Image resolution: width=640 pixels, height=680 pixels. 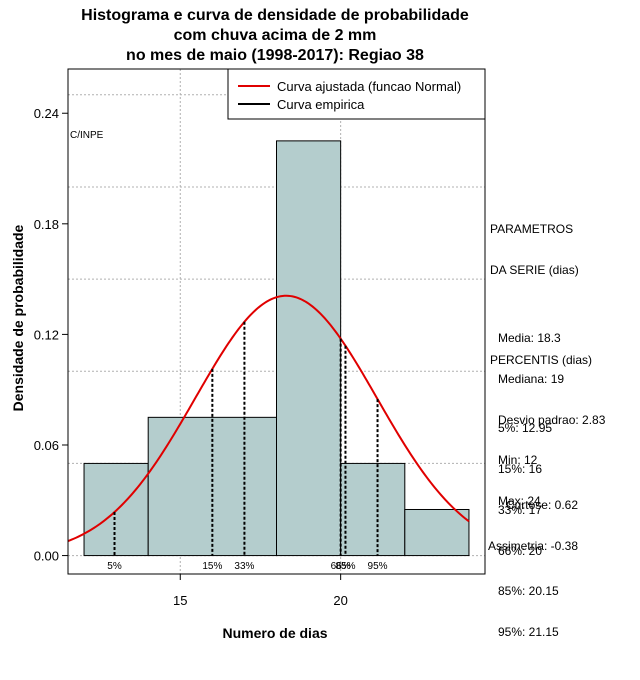 I want to click on parameter-median: Mediana: 19, so click(x=531, y=378).